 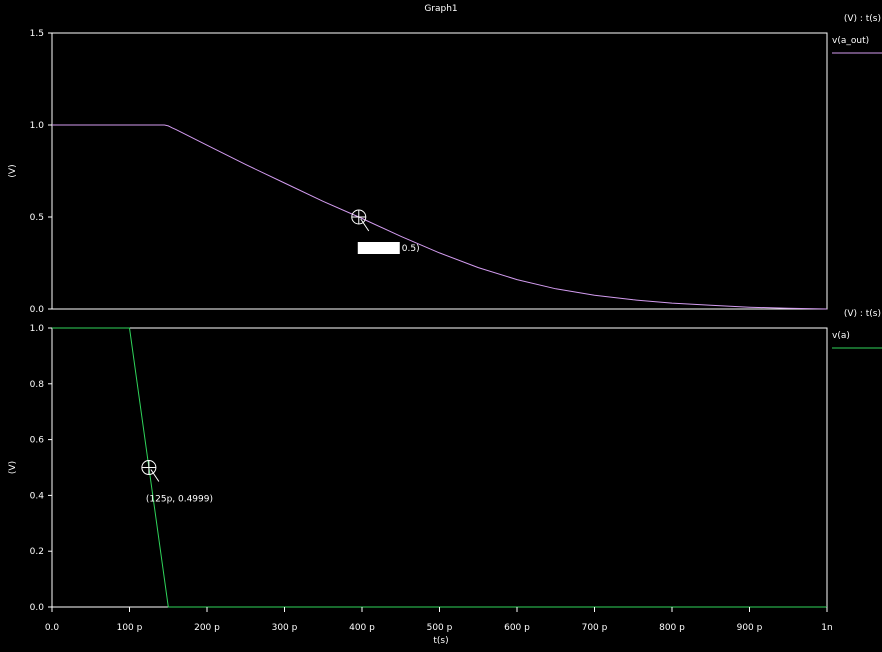 What do you see at coordinates (440, 641) in the screenshot?
I see `x-axis-label: t(s)` at bounding box center [440, 641].